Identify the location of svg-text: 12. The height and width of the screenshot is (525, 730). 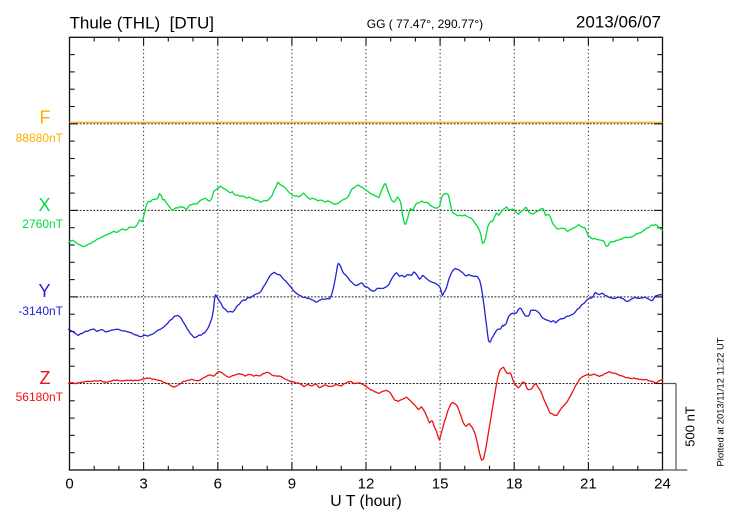
(366, 483).